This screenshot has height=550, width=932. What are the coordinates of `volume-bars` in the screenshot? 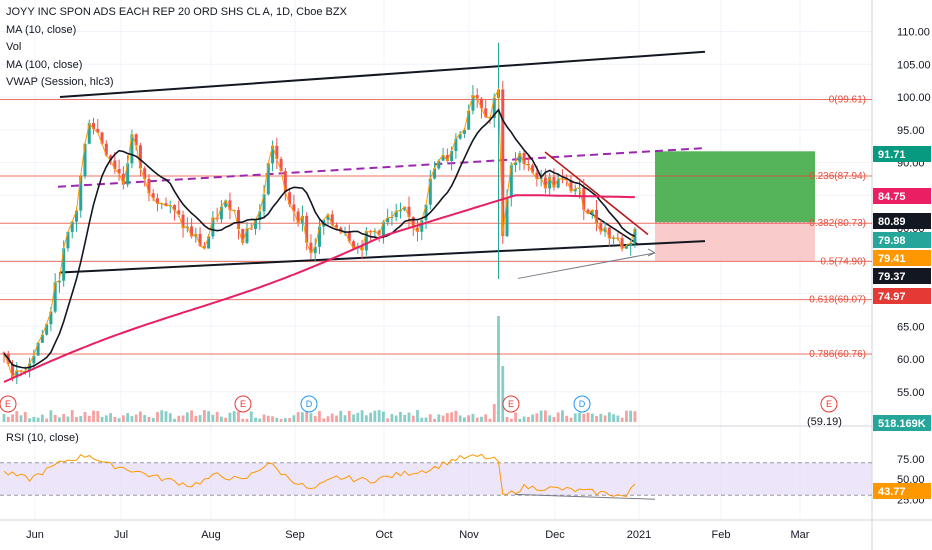 It's located at (319, 369).